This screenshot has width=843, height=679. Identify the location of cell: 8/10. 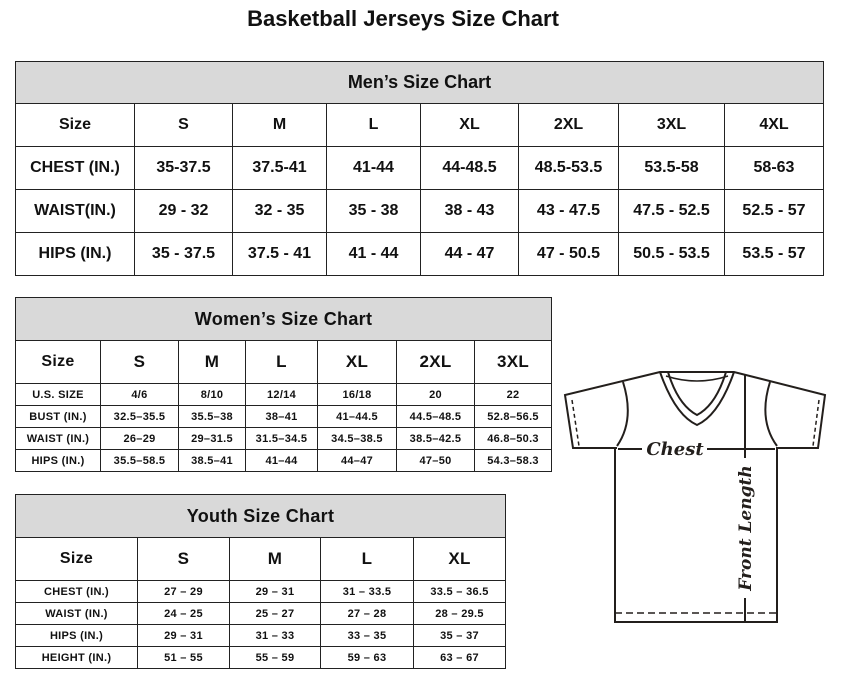
(212, 394).